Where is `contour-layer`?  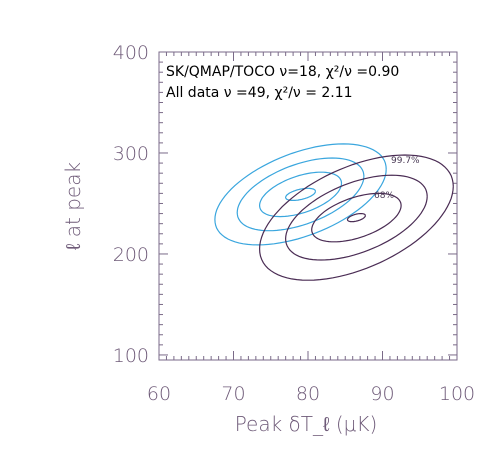 contour-layer is located at coordinates (334, 212).